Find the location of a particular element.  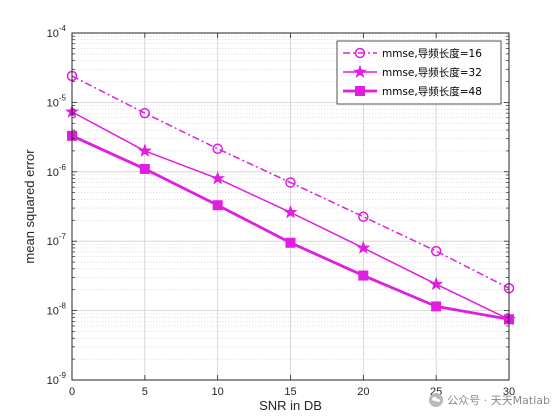

x-tick-label: 15 is located at coordinates (290, 392).